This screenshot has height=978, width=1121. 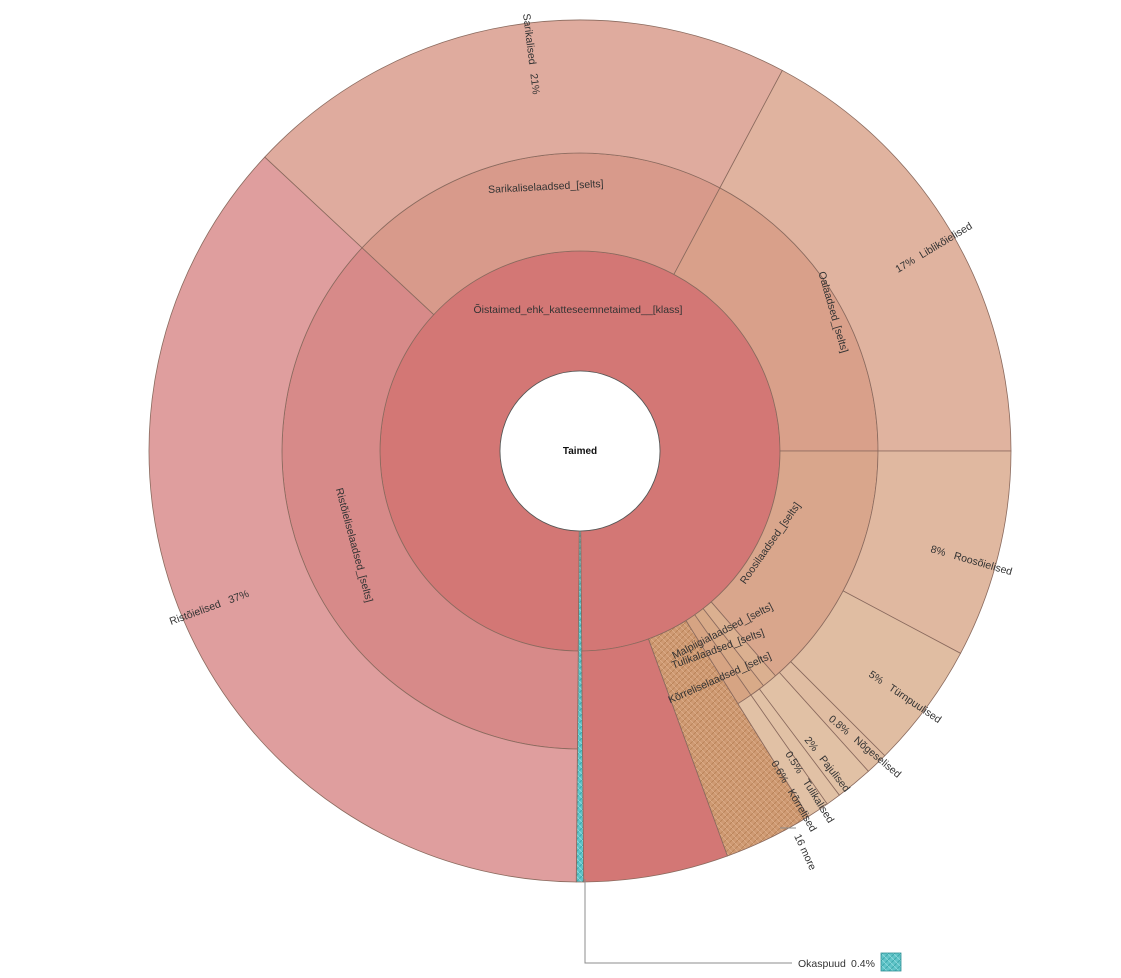 I want to click on order-wedge-unranked, so click(x=654, y=760).